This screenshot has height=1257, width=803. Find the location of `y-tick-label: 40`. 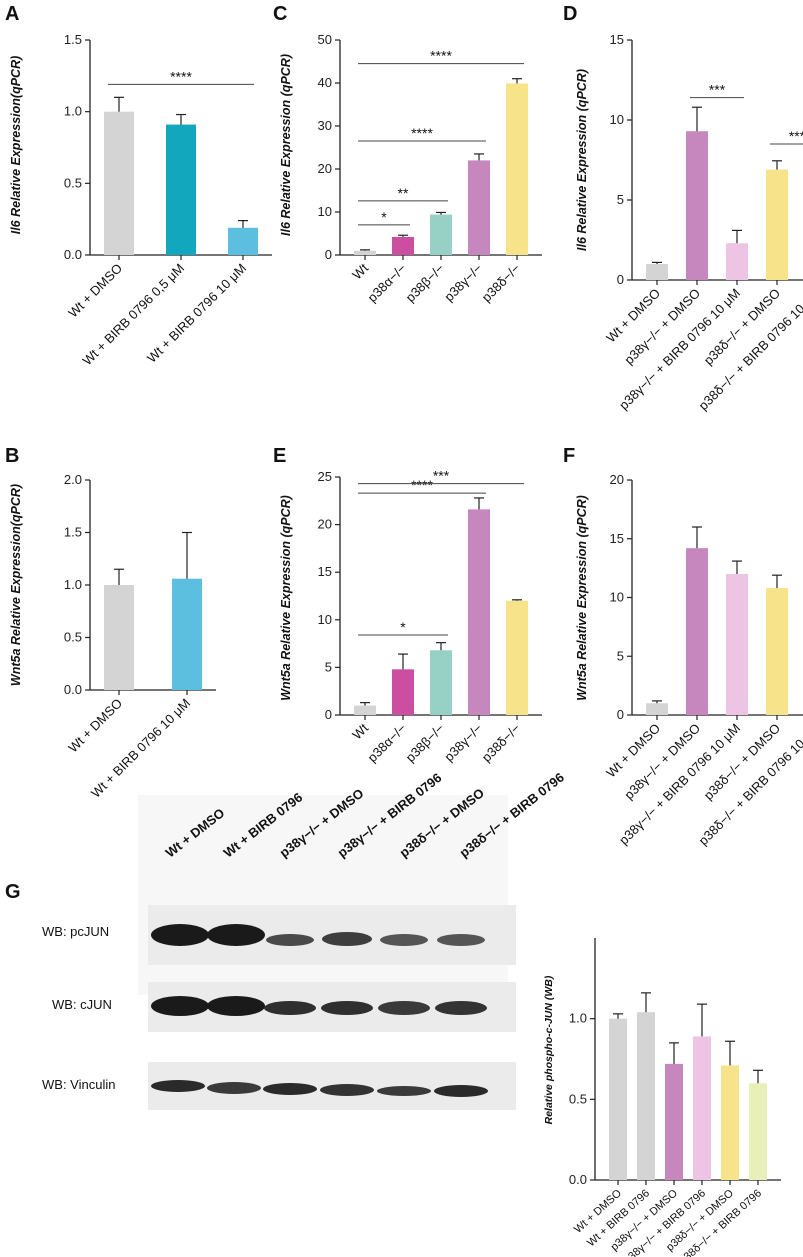

y-tick-label: 40 is located at coordinates (325, 82).